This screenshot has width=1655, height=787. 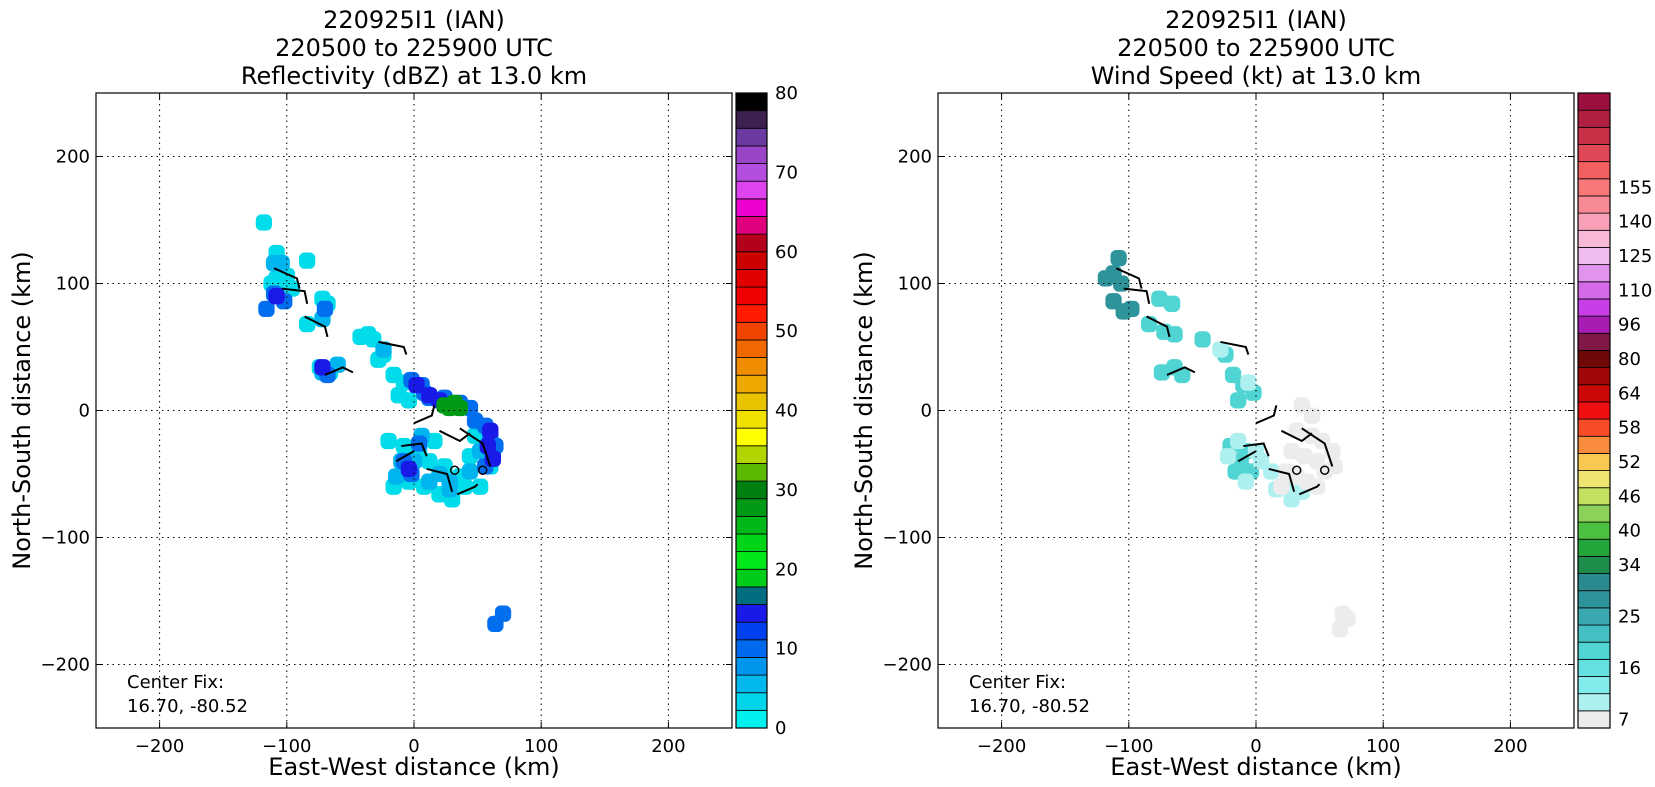 I want to click on colorbar-tick-label: 140, so click(x=1635, y=222).